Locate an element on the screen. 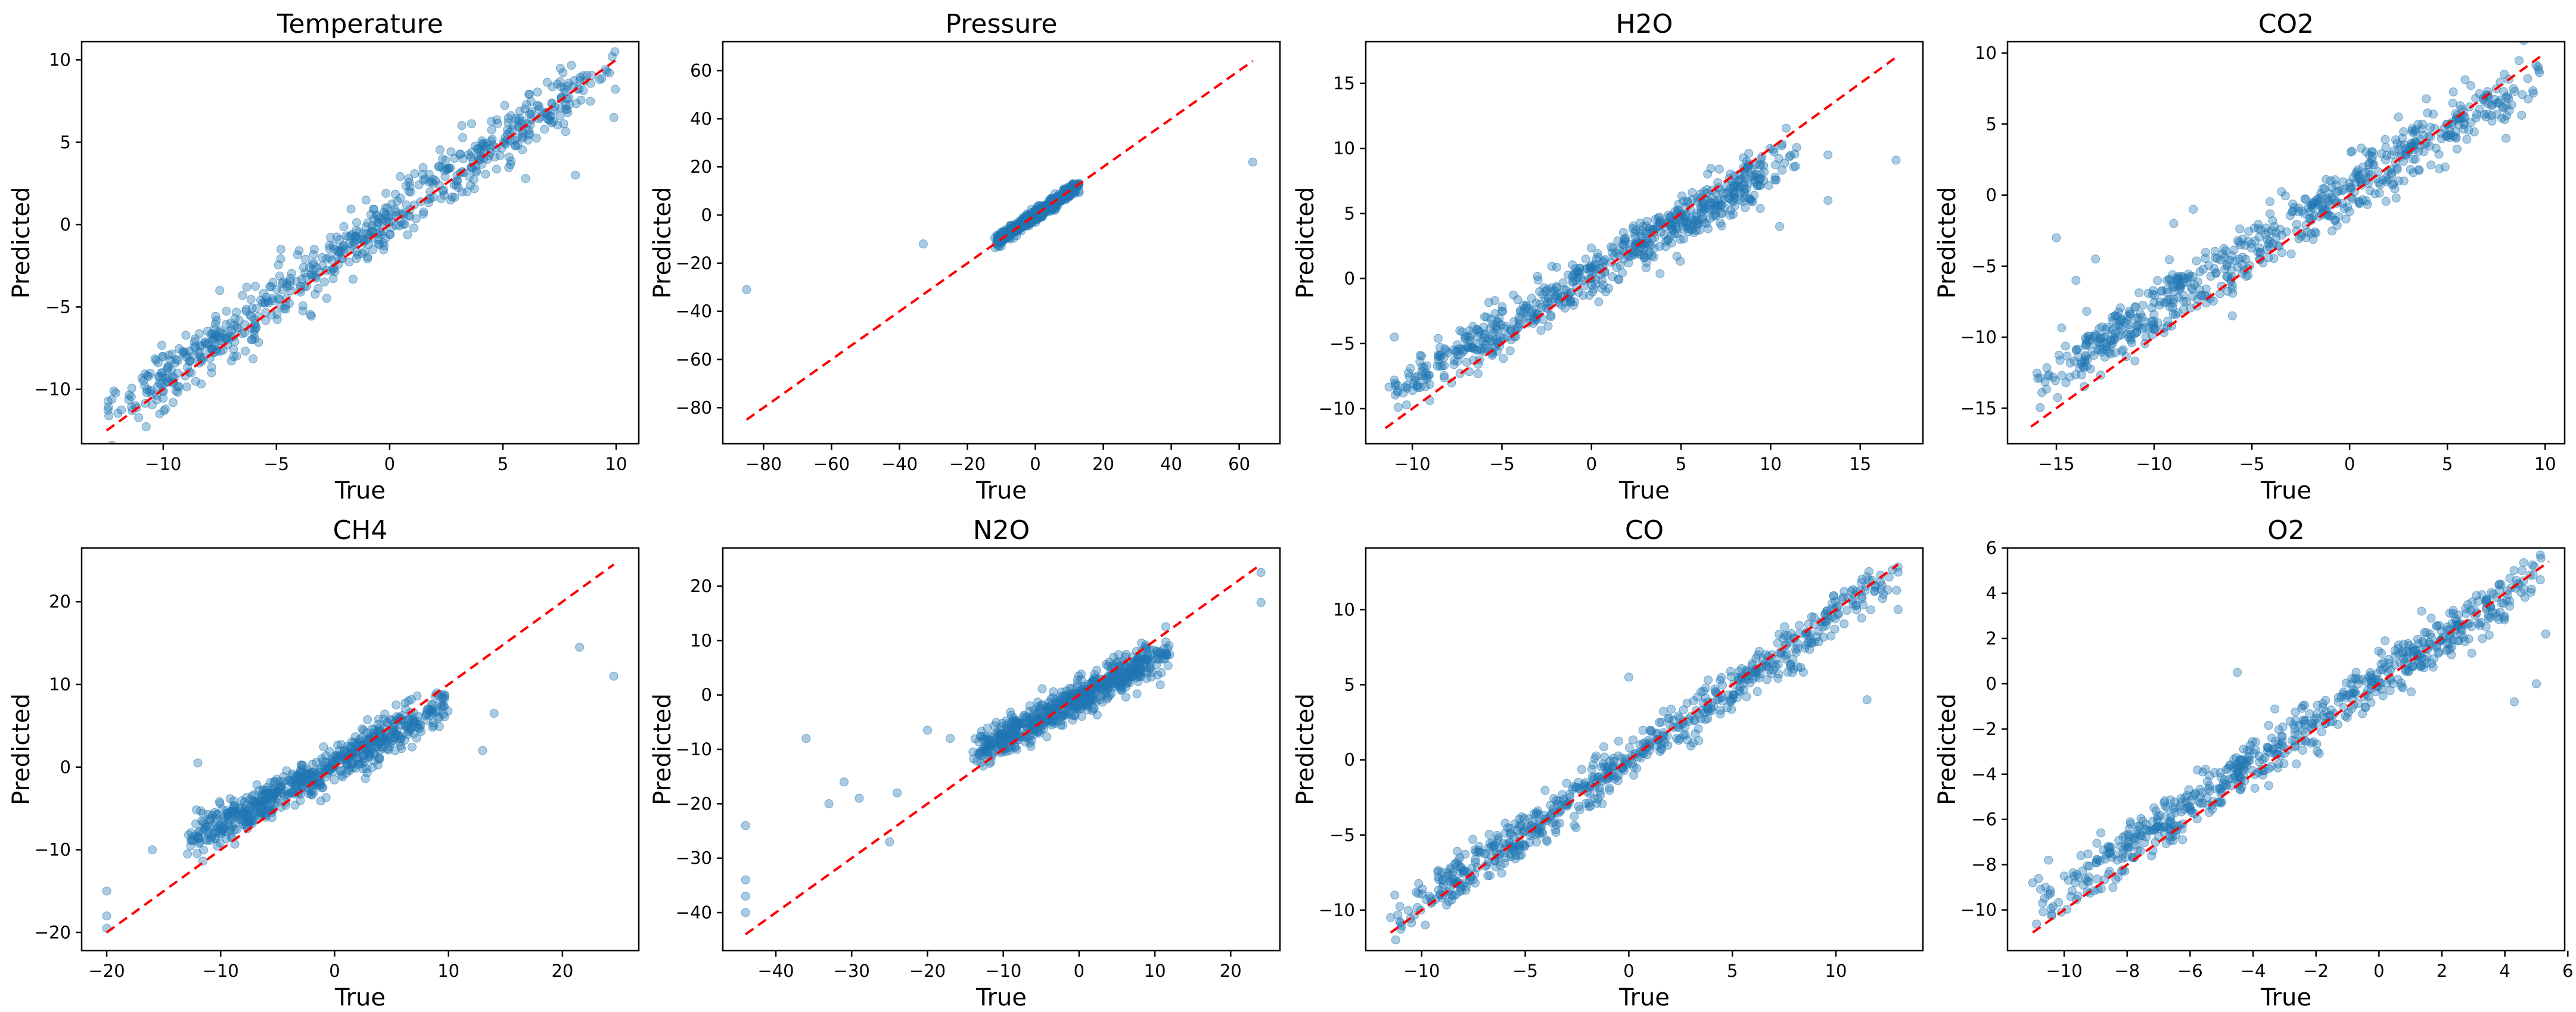 The image size is (2576, 1012). chart-title: CH4 is located at coordinates (360, 530).